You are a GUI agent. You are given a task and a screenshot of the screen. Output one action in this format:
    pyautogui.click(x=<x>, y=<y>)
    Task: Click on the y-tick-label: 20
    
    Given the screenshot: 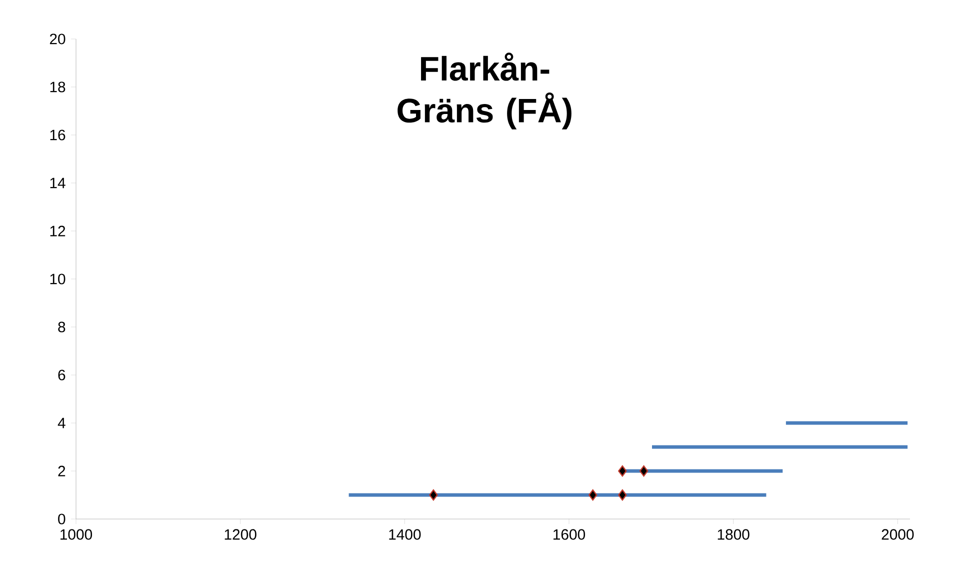 What is the action you would take?
    pyautogui.click(x=58, y=39)
    